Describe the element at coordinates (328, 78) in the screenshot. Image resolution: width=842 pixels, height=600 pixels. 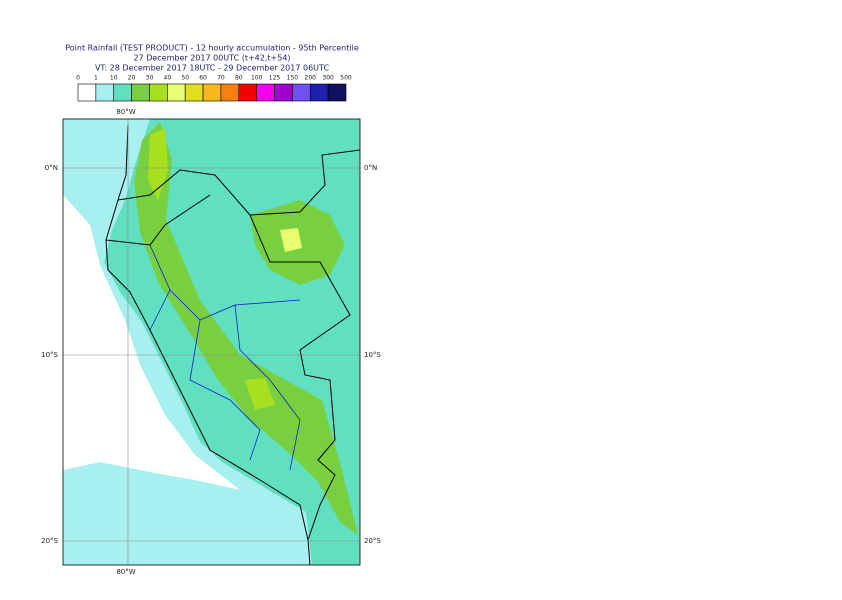
I see `legend-label: 300` at that location.